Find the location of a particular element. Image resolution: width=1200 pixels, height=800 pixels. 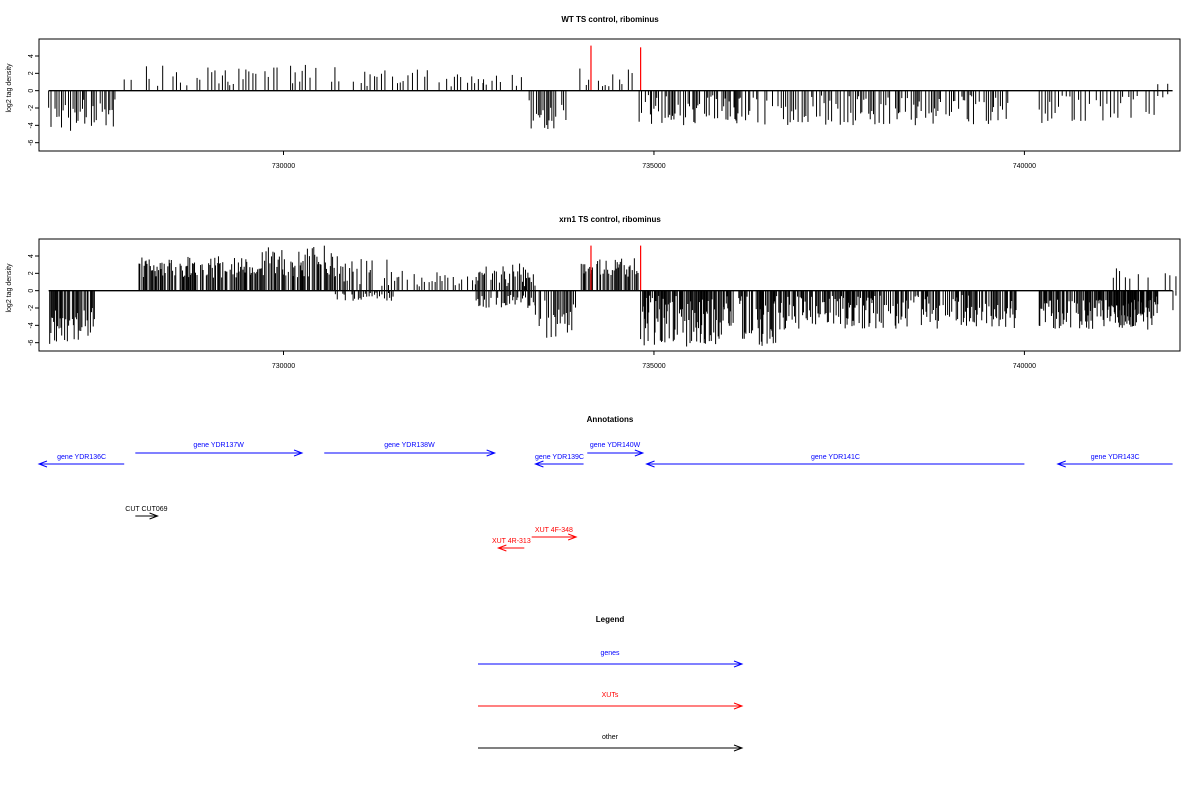

panel-wt-xaxis: 730000 735000 740000 is located at coordinates (654, 160).